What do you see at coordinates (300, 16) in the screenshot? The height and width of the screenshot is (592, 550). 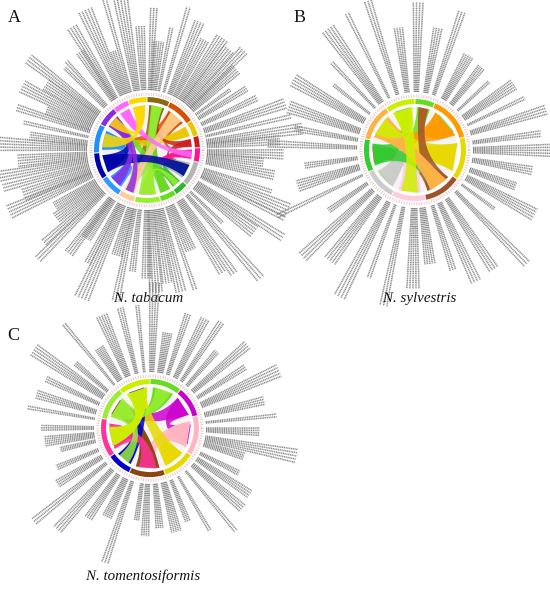 I see `panel-b-letter: B` at bounding box center [300, 16].